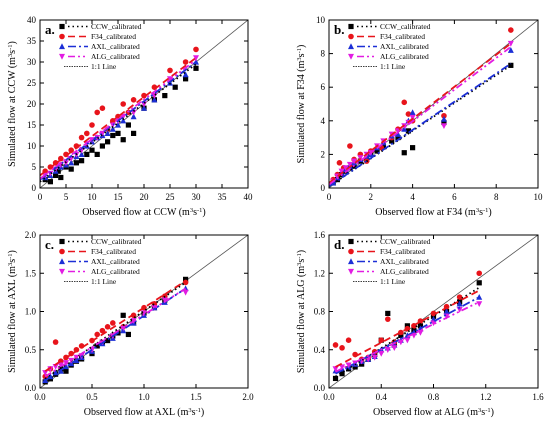 The image size is (550, 427). I want to click on x-tick-label: 5, so click(66, 197).